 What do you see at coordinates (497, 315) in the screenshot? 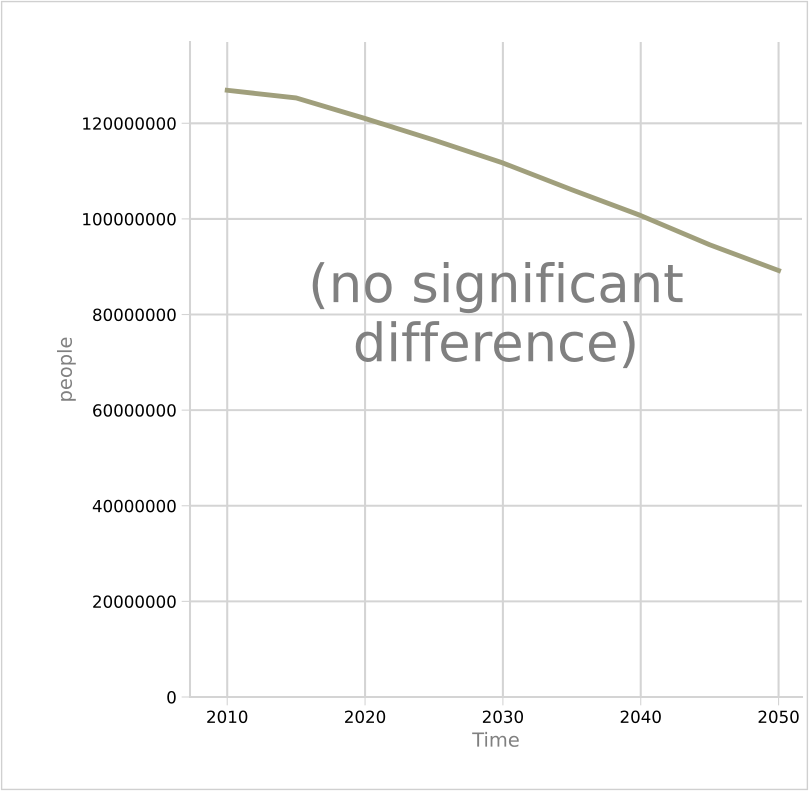
I see `annotation: (no significant difference)` at bounding box center [497, 315].